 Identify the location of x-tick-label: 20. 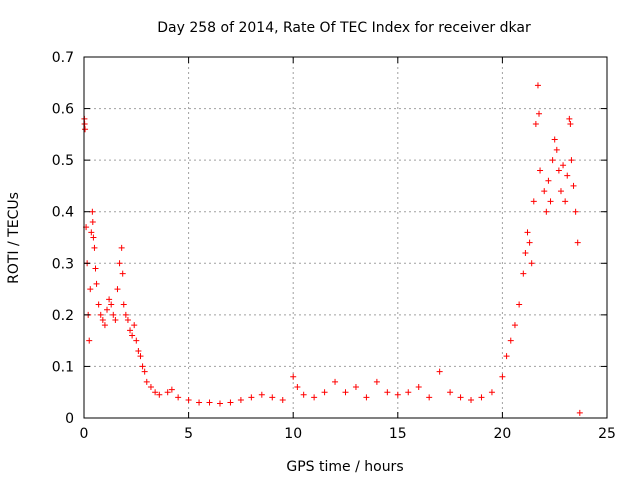
(502, 434).